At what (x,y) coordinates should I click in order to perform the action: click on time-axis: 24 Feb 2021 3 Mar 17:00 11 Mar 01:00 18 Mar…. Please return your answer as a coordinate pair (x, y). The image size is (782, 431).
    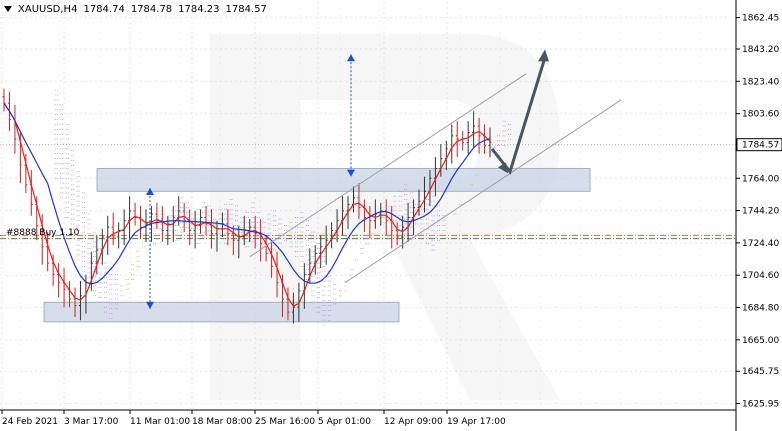
    Looking at the image, I should click on (368, 418).